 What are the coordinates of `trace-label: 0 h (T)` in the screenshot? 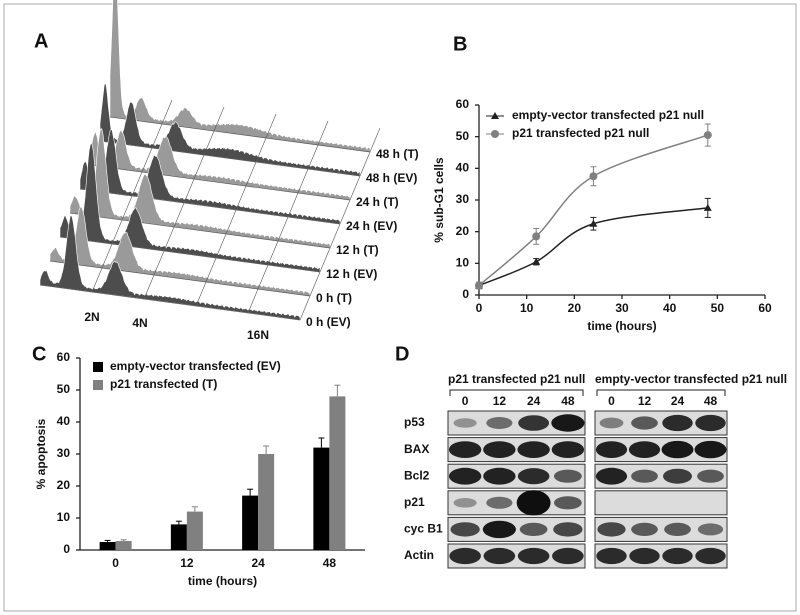 It's located at (334, 298).